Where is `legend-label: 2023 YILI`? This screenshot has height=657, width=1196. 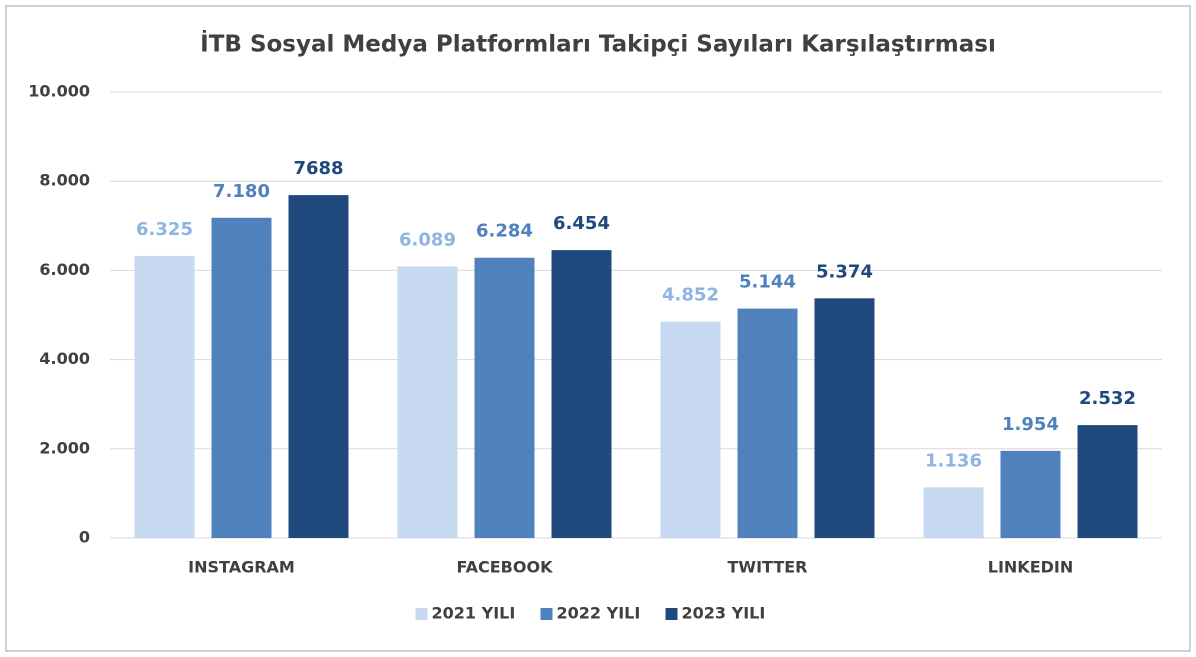 legend-label: 2023 YILI is located at coordinates (724, 613).